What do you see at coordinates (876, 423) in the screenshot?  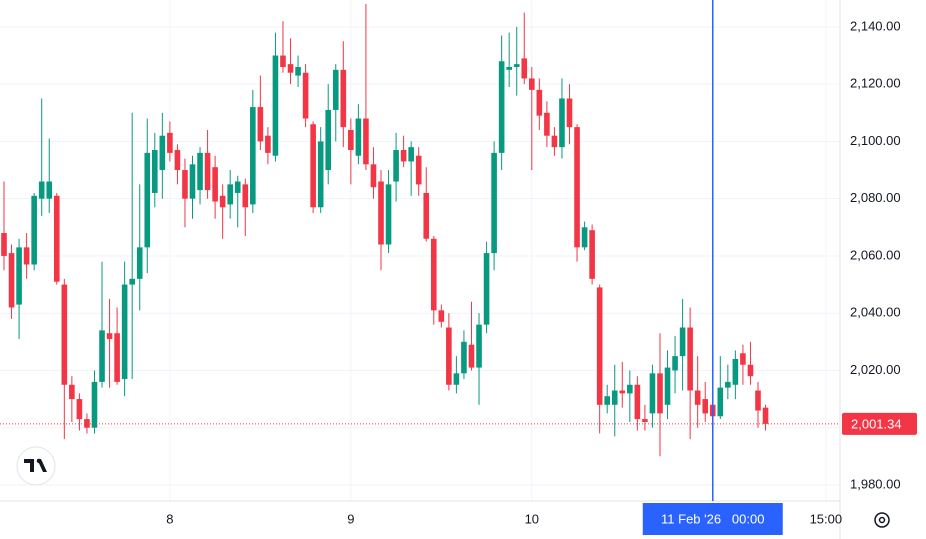 I see `last-price-label: 2,001.34` at bounding box center [876, 423].